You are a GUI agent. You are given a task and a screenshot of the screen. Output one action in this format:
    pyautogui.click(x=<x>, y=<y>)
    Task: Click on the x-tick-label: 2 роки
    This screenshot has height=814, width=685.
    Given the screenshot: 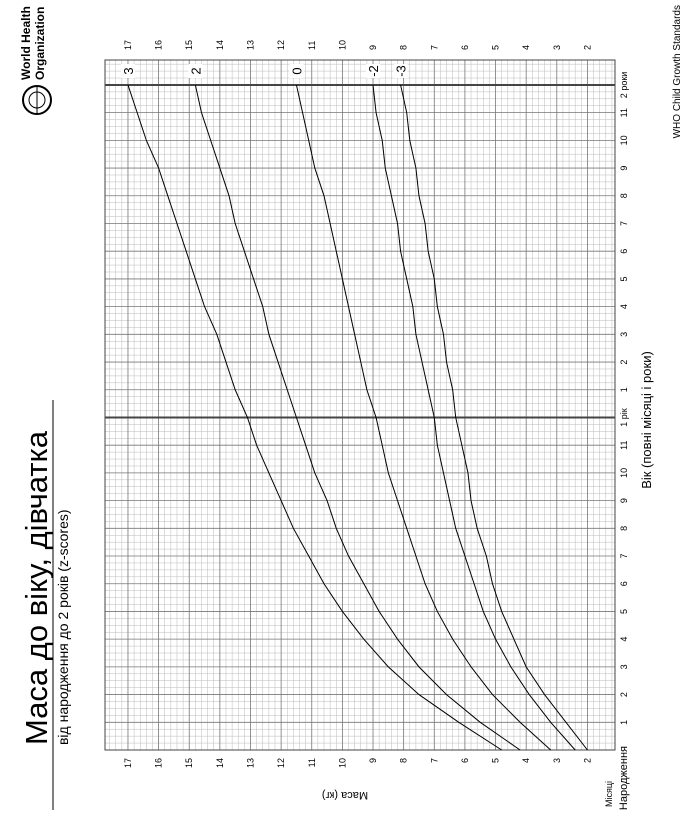 What is the action you would take?
    pyautogui.click(x=624, y=85)
    